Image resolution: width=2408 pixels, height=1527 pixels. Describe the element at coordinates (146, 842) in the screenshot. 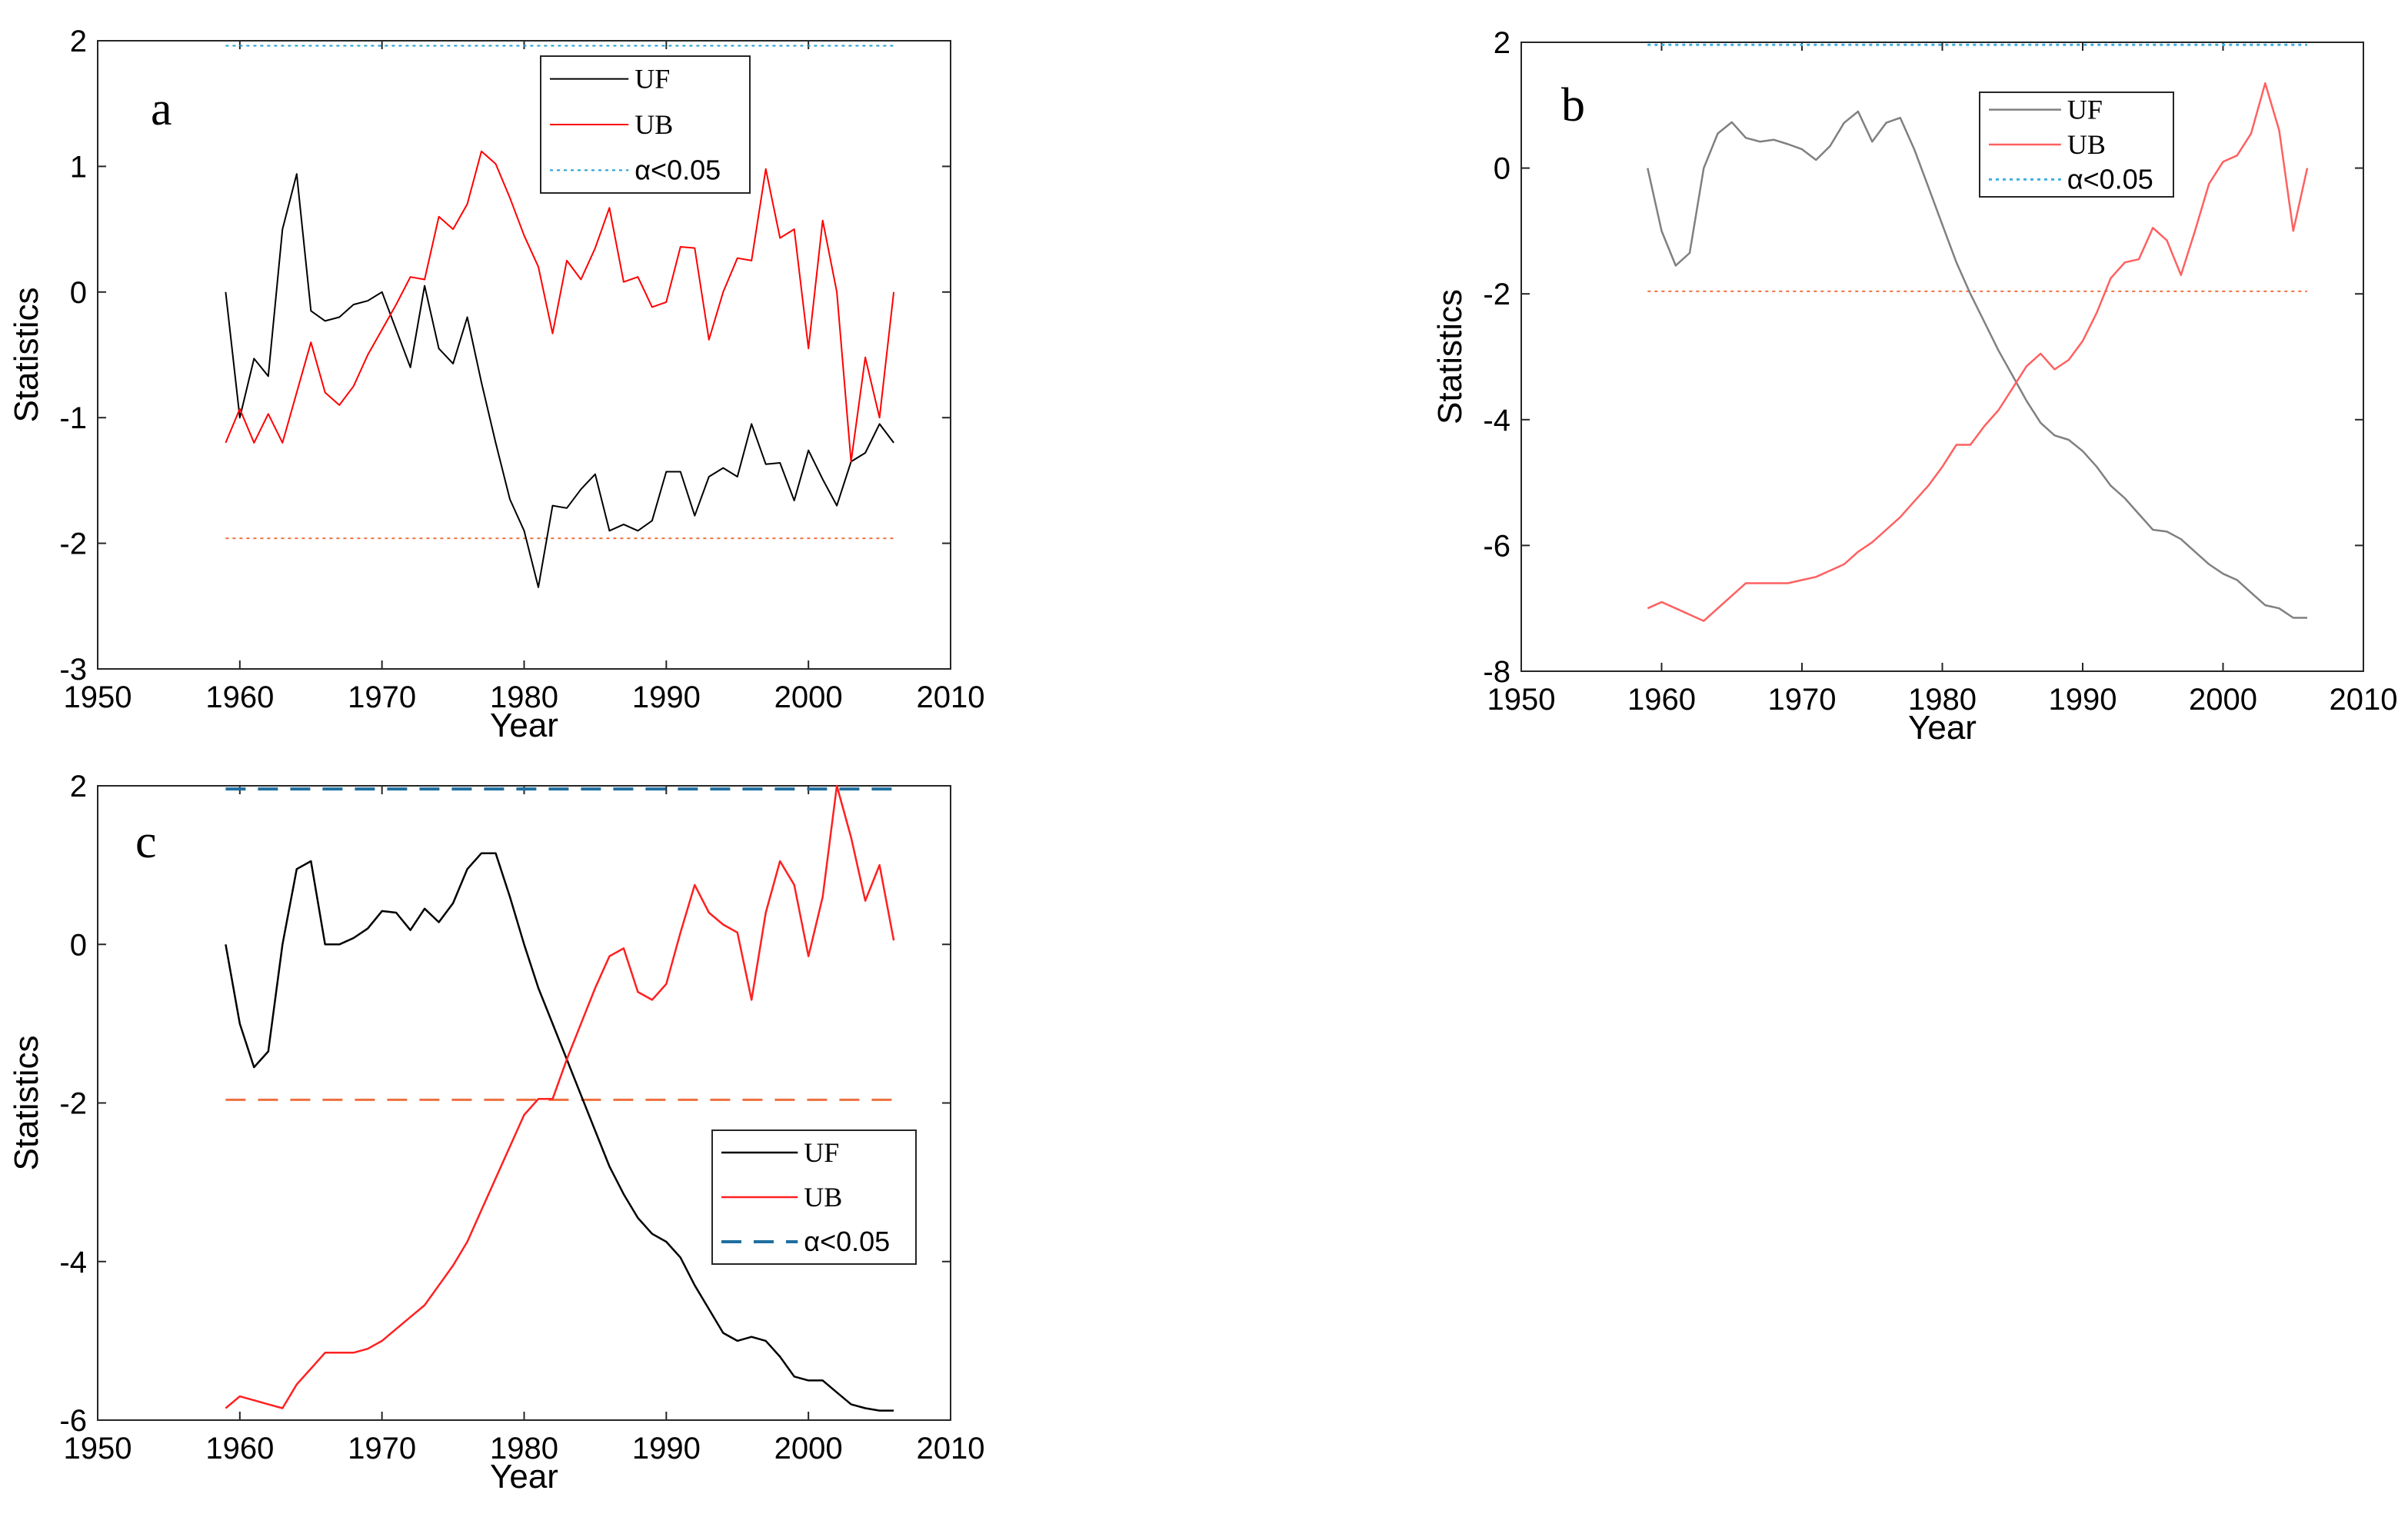

I see `panel-letter: c` at that location.